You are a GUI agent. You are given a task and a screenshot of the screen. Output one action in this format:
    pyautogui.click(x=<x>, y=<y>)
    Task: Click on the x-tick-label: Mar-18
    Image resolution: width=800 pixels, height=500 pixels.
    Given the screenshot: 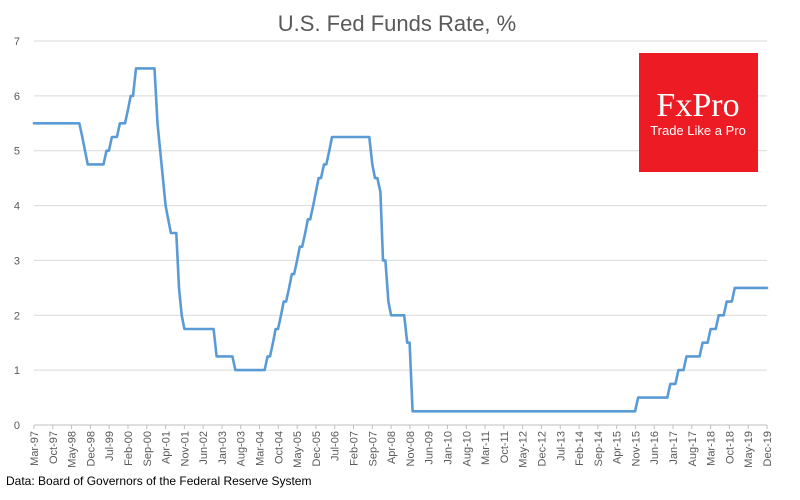 What is the action you would take?
    pyautogui.click(x=712, y=448)
    